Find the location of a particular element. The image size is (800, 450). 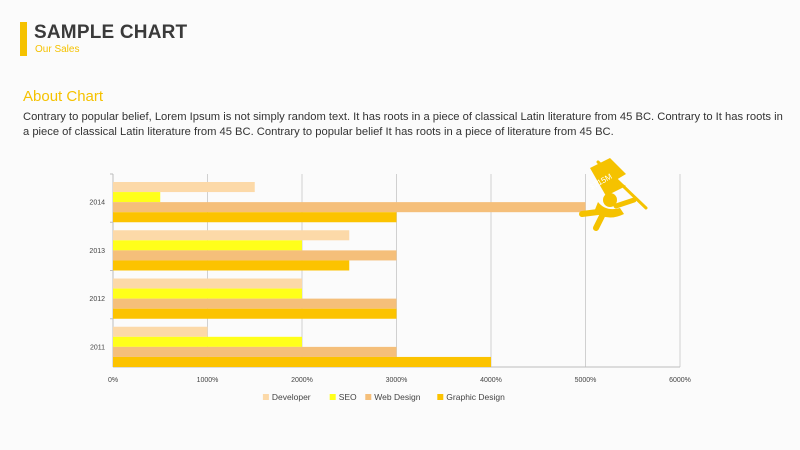

bar-graphic-design-2012 is located at coordinates (255, 313).